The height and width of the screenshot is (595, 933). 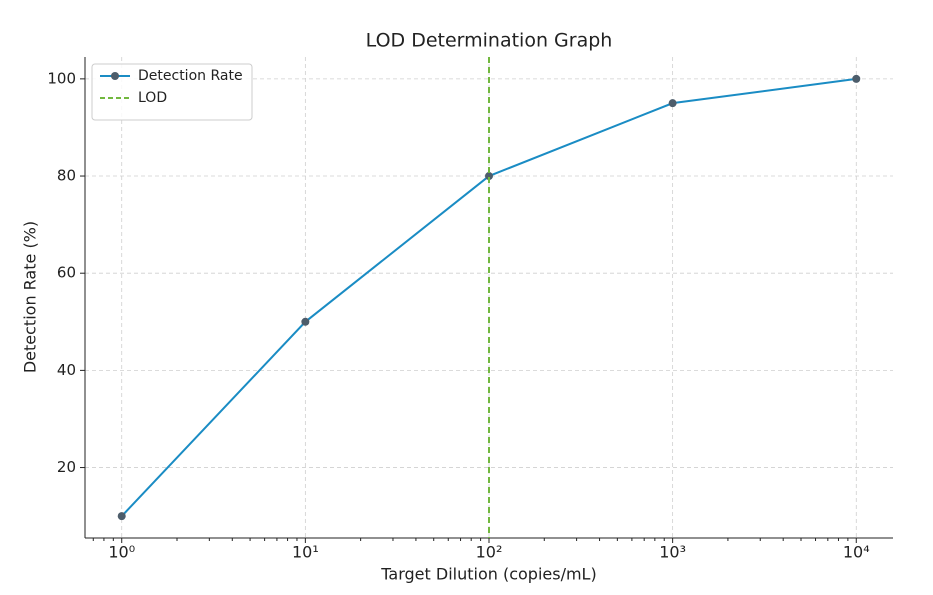 What do you see at coordinates (66, 176) in the screenshot?
I see `y-tick-label: 80` at bounding box center [66, 176].